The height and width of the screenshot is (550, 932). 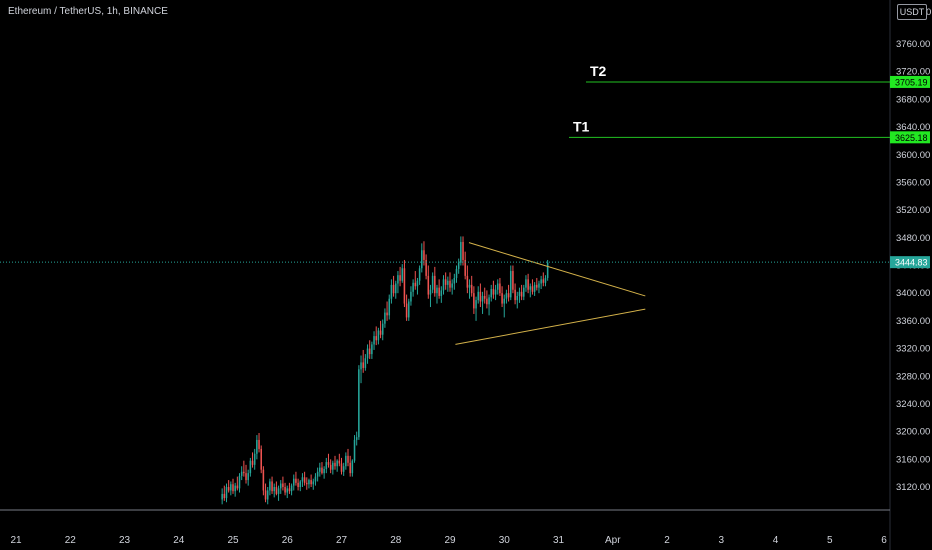 I want to click on price-tick-label: 3120.00, so click(x=913, y=487).